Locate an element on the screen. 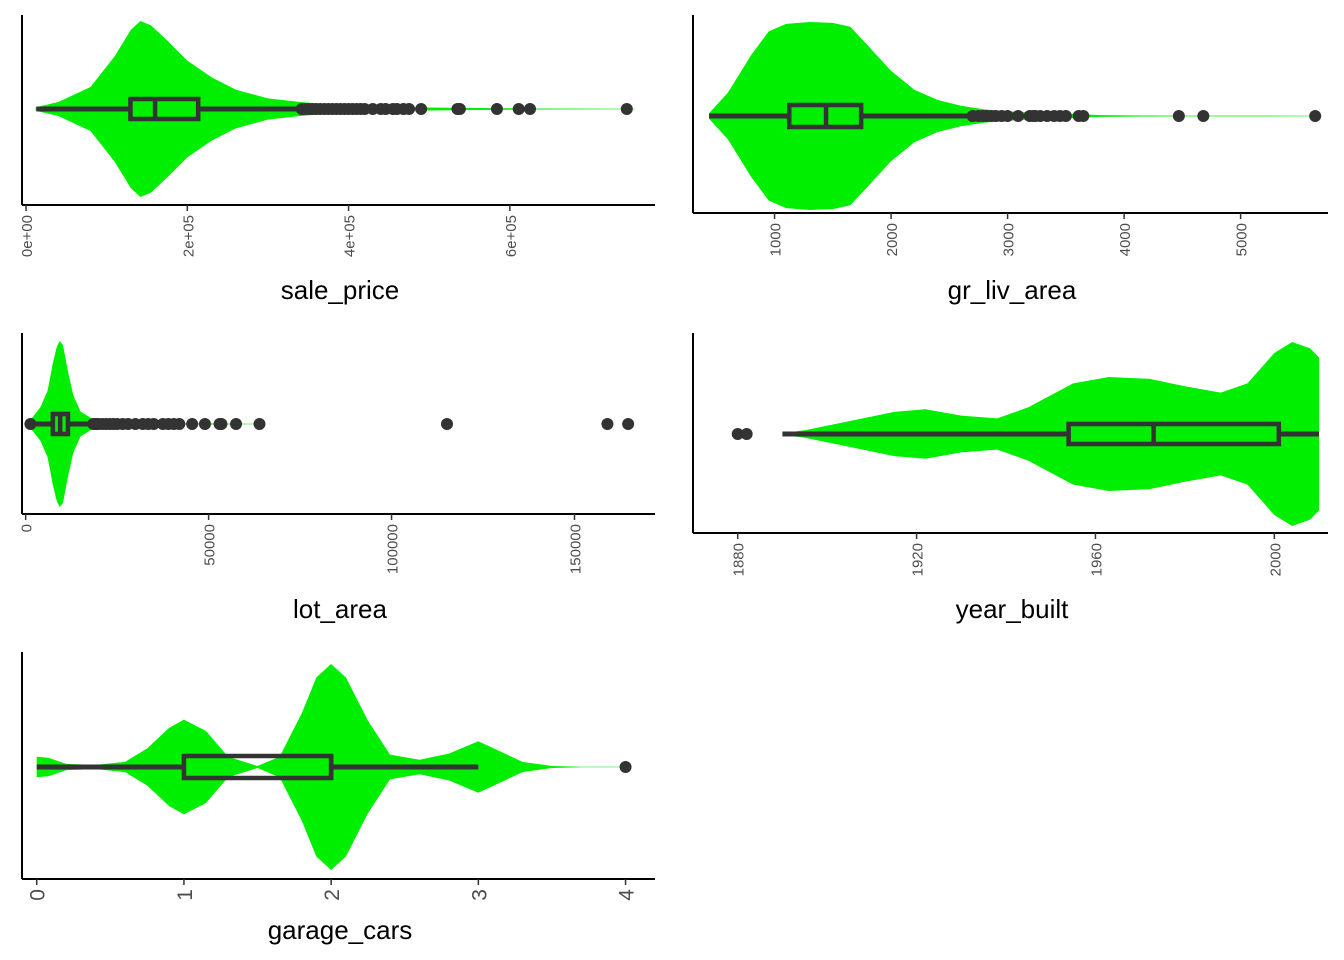 This screenshot has height=960, width=1344. x-axis-title: year_built is located at coordinates (1013, 609).